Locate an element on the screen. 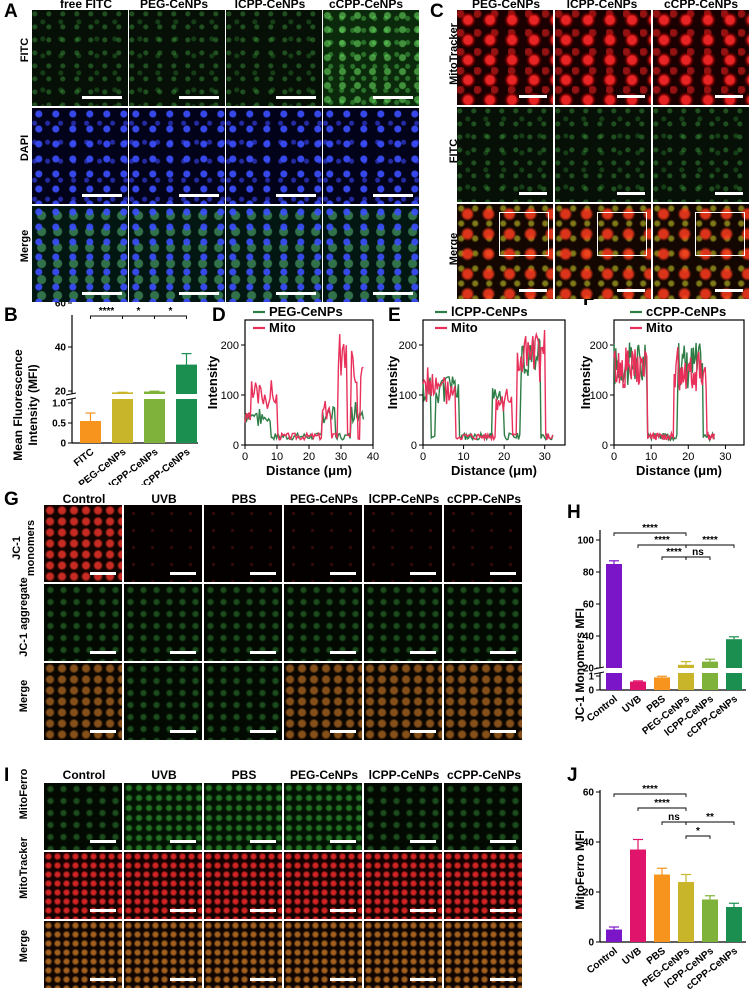 This screenshot has width=752, height=992. significance-label: ** is located at coordinates (710, 817).